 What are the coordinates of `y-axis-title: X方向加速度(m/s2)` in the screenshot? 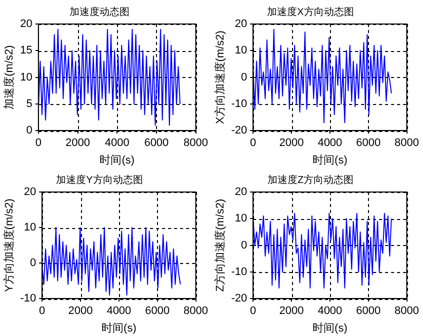 It's located at (220, 77).